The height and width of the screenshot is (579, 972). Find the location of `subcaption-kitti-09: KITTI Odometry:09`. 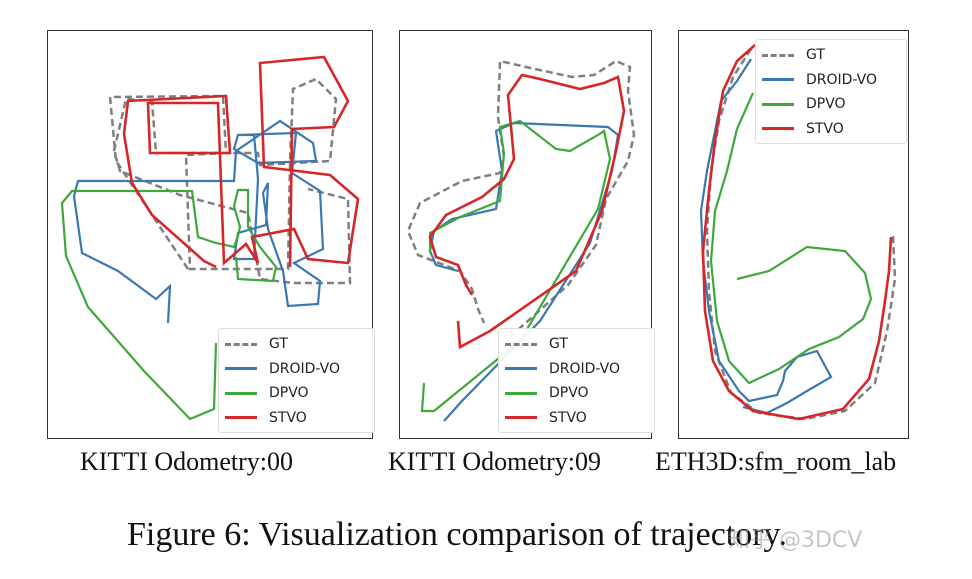

subcaption-kitti-09: KITTI Odometry:09 is located at coordinates (495, 461).